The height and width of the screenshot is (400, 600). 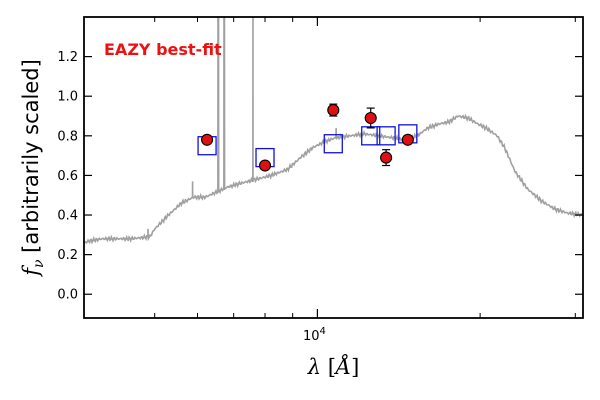 I want to click on y-axis-title-text: [arbitrarily scaled], so click(x=31, y=159).